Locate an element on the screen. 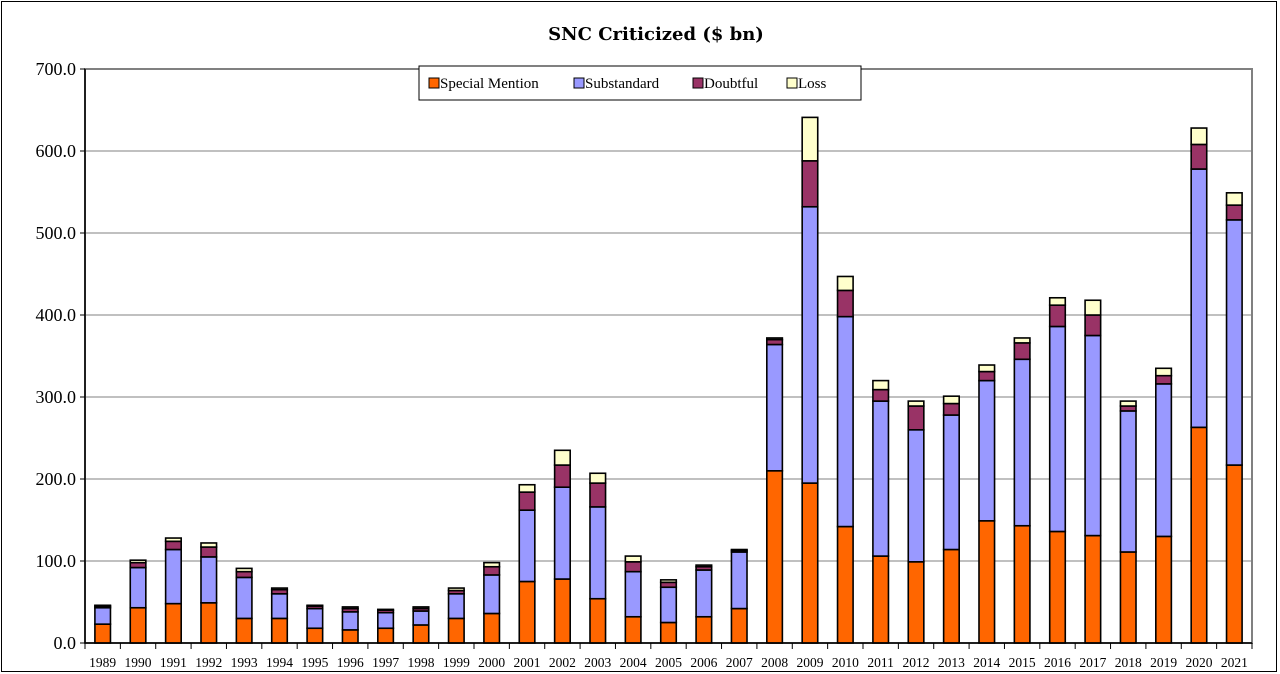 This screenshot has height=674, width=1280. x-tick-label: 1993 is located at coordinates (244, 662).